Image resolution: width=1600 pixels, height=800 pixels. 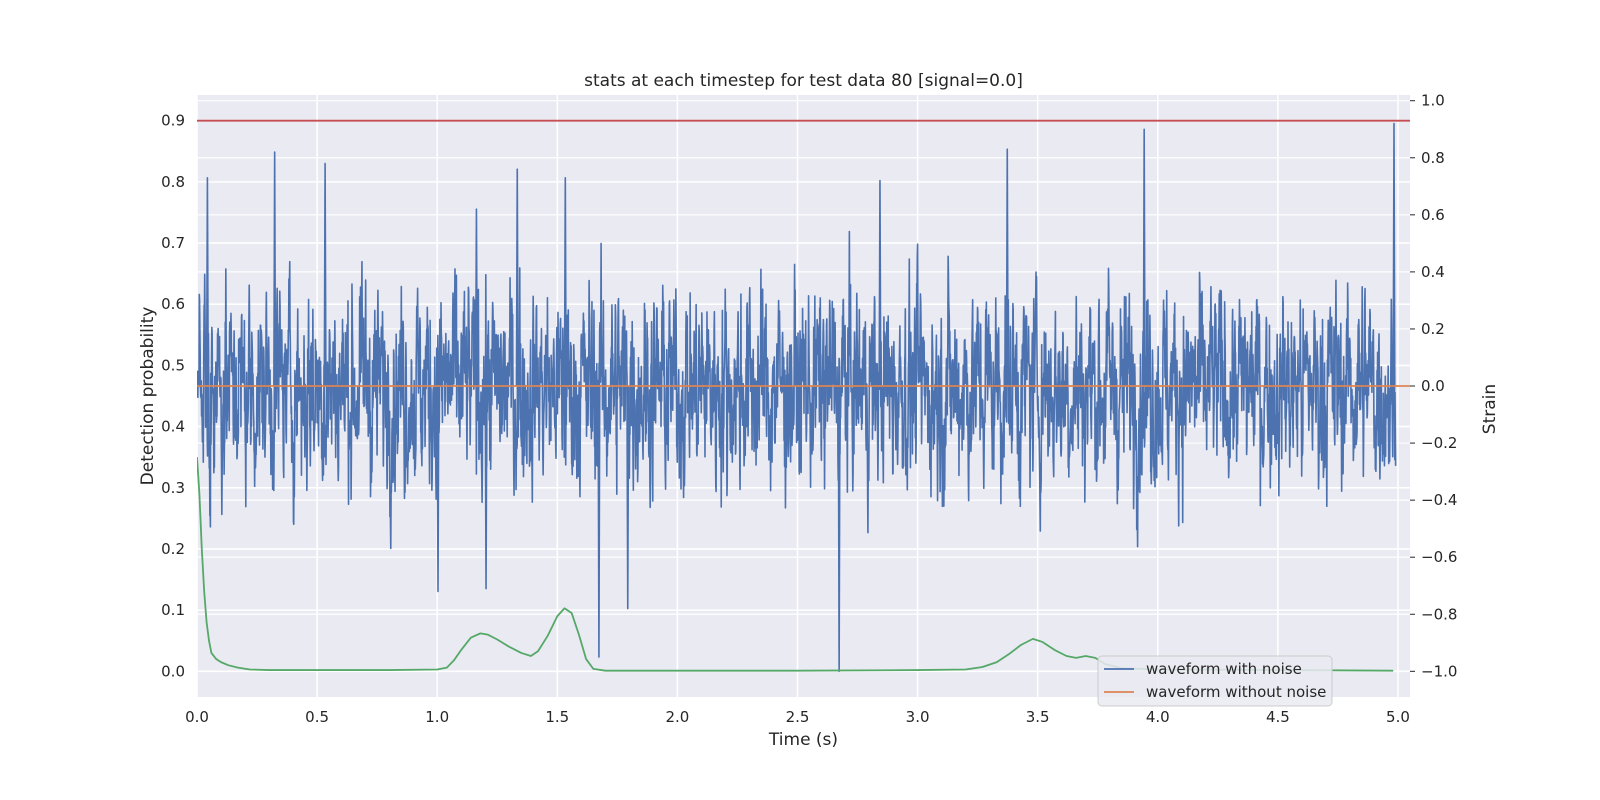 What do you see at coordinates (1433, 158) in the screenshot?
I see `y2-tick-label: 0.8` at bounding box center [1433, 158].